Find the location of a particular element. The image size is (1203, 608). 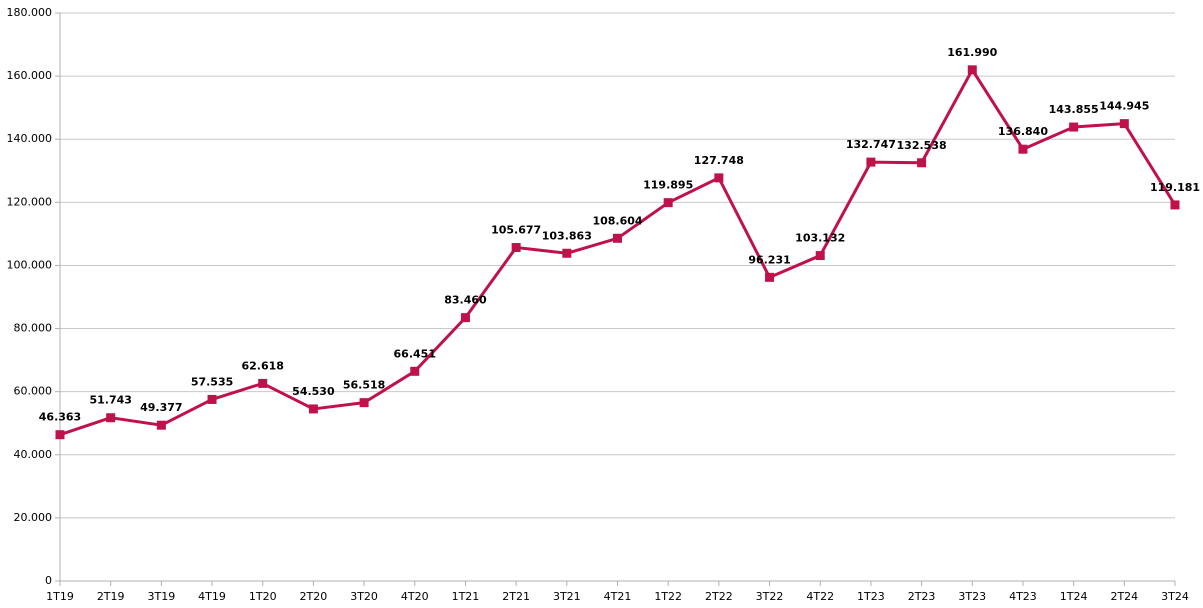

x-tick-label: 1T22 is located at coordinates (668, 596).